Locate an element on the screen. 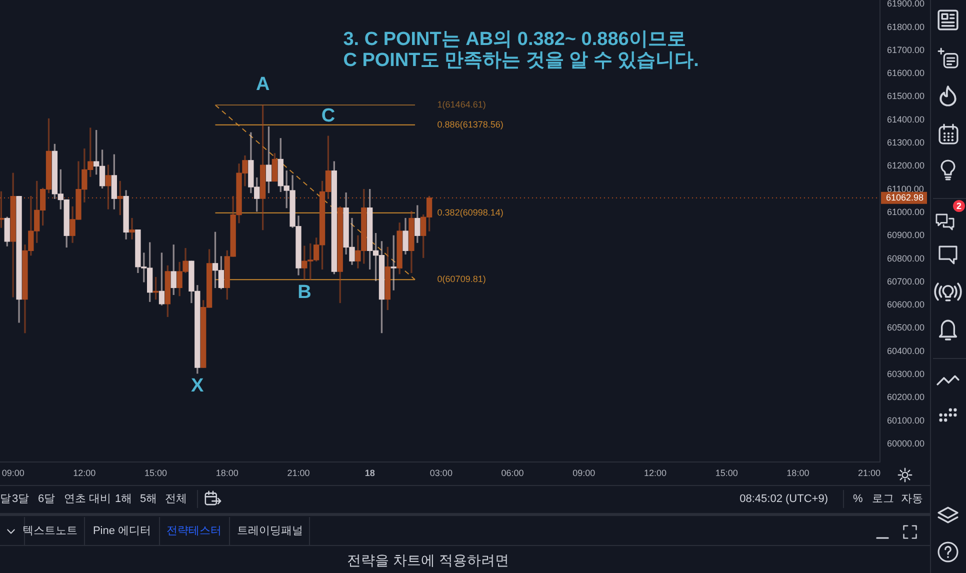 Image resolution: width=966 pixels, height=573 pixels. y-tick-label: 61100.00 is located at coordinates (905, 189).